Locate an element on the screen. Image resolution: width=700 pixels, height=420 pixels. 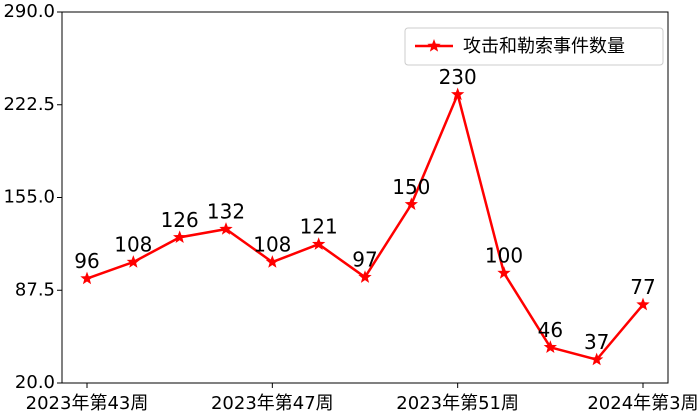
data-label: 132 is located at coordinates (226, 212).